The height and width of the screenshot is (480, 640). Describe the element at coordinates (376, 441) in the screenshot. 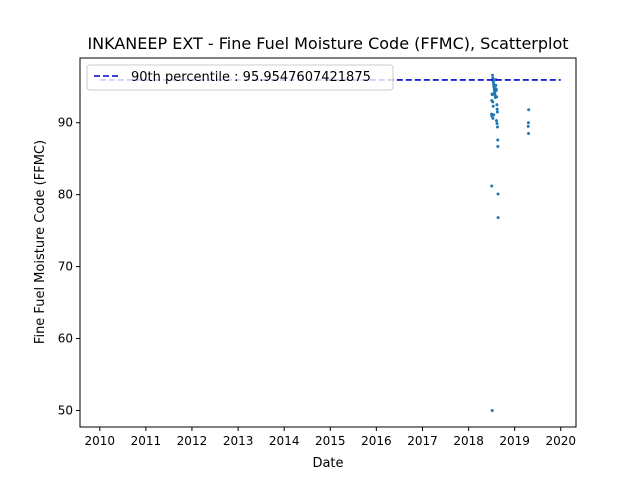

I see `x-tick-label: 2016` at that location.